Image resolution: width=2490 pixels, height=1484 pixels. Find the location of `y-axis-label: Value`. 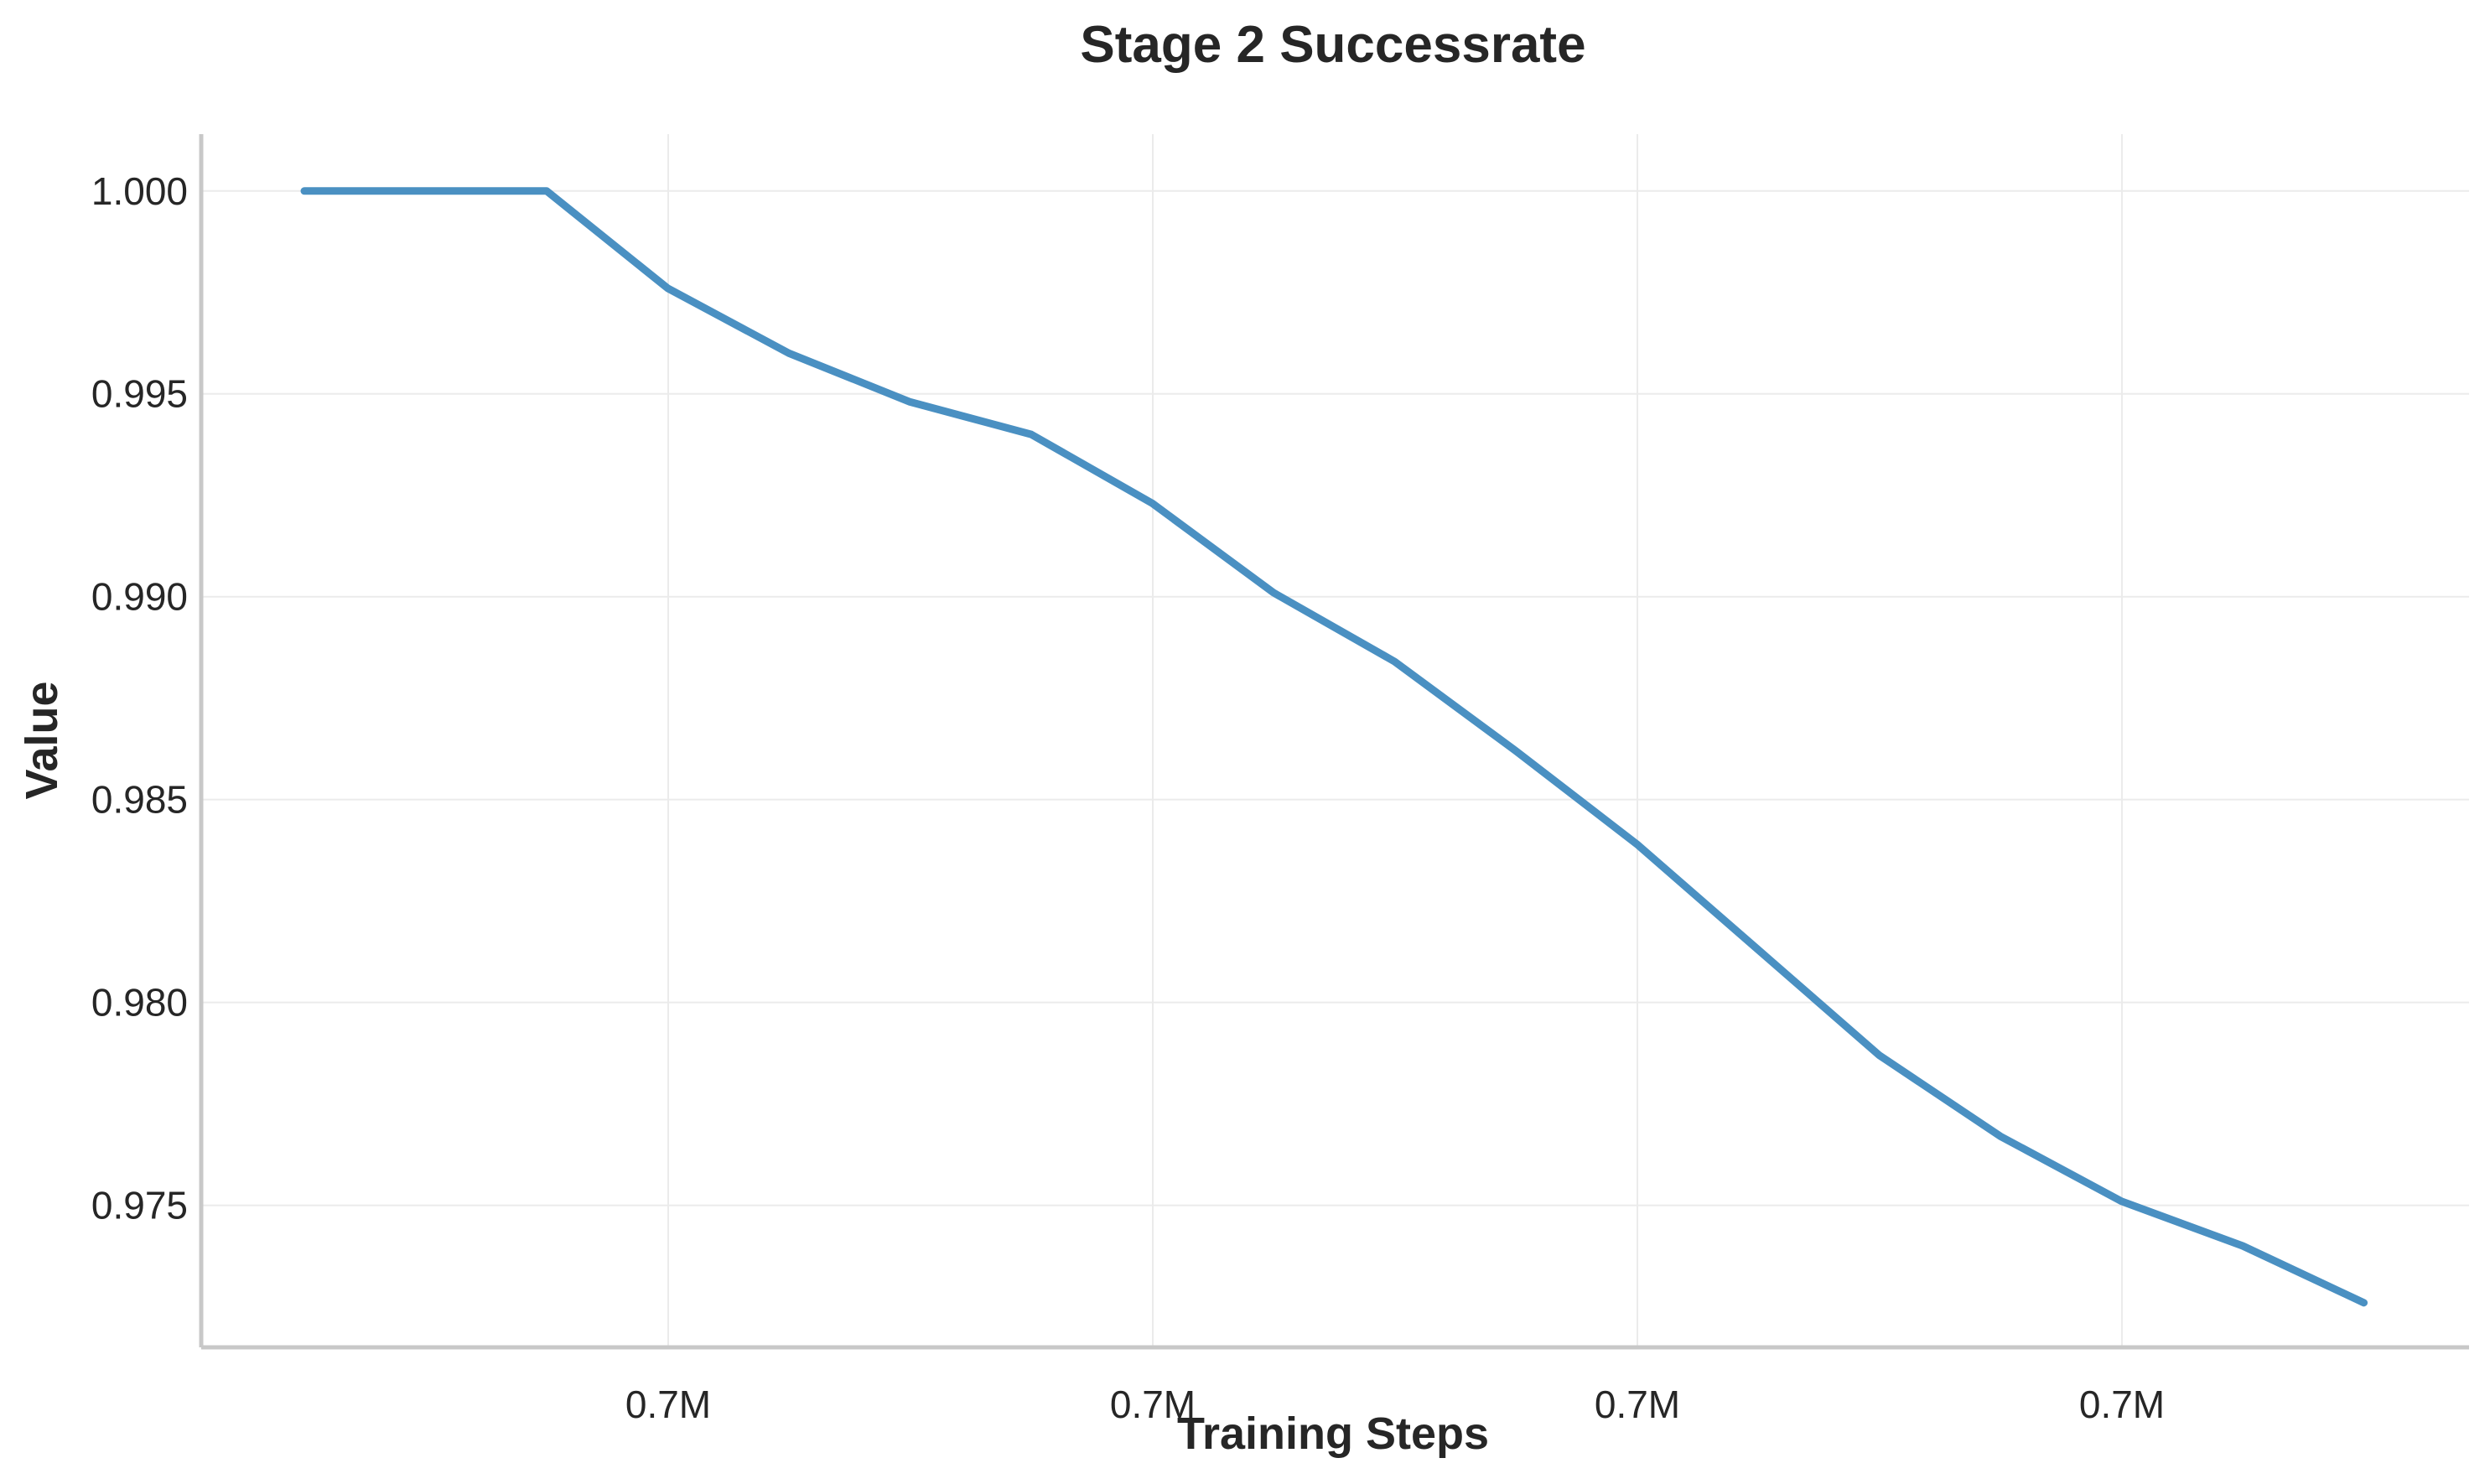

y-axis-label: Value is located at coordinates (42, 740).